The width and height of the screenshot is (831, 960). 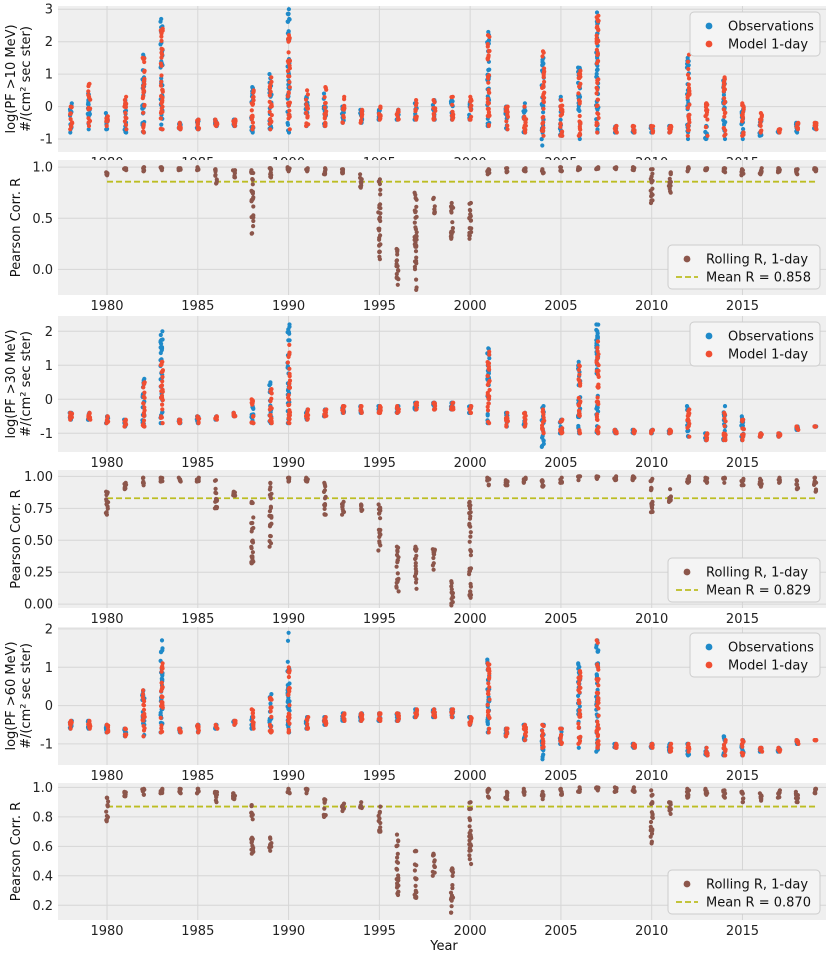 What do you see at coordinates (49, 668) in the screenshot?
I see `y-tick-label: 1` at bounding box center [49, 668].